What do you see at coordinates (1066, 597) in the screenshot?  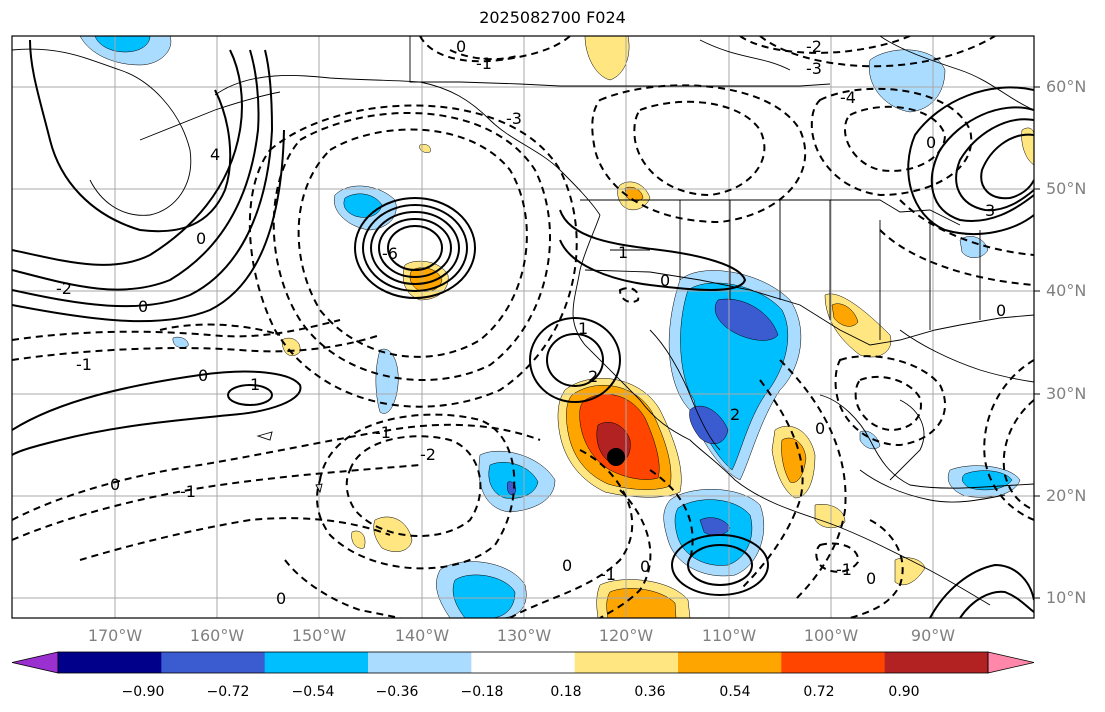 I see `lat-label: 10°N` at bounding box center [1066, 597].